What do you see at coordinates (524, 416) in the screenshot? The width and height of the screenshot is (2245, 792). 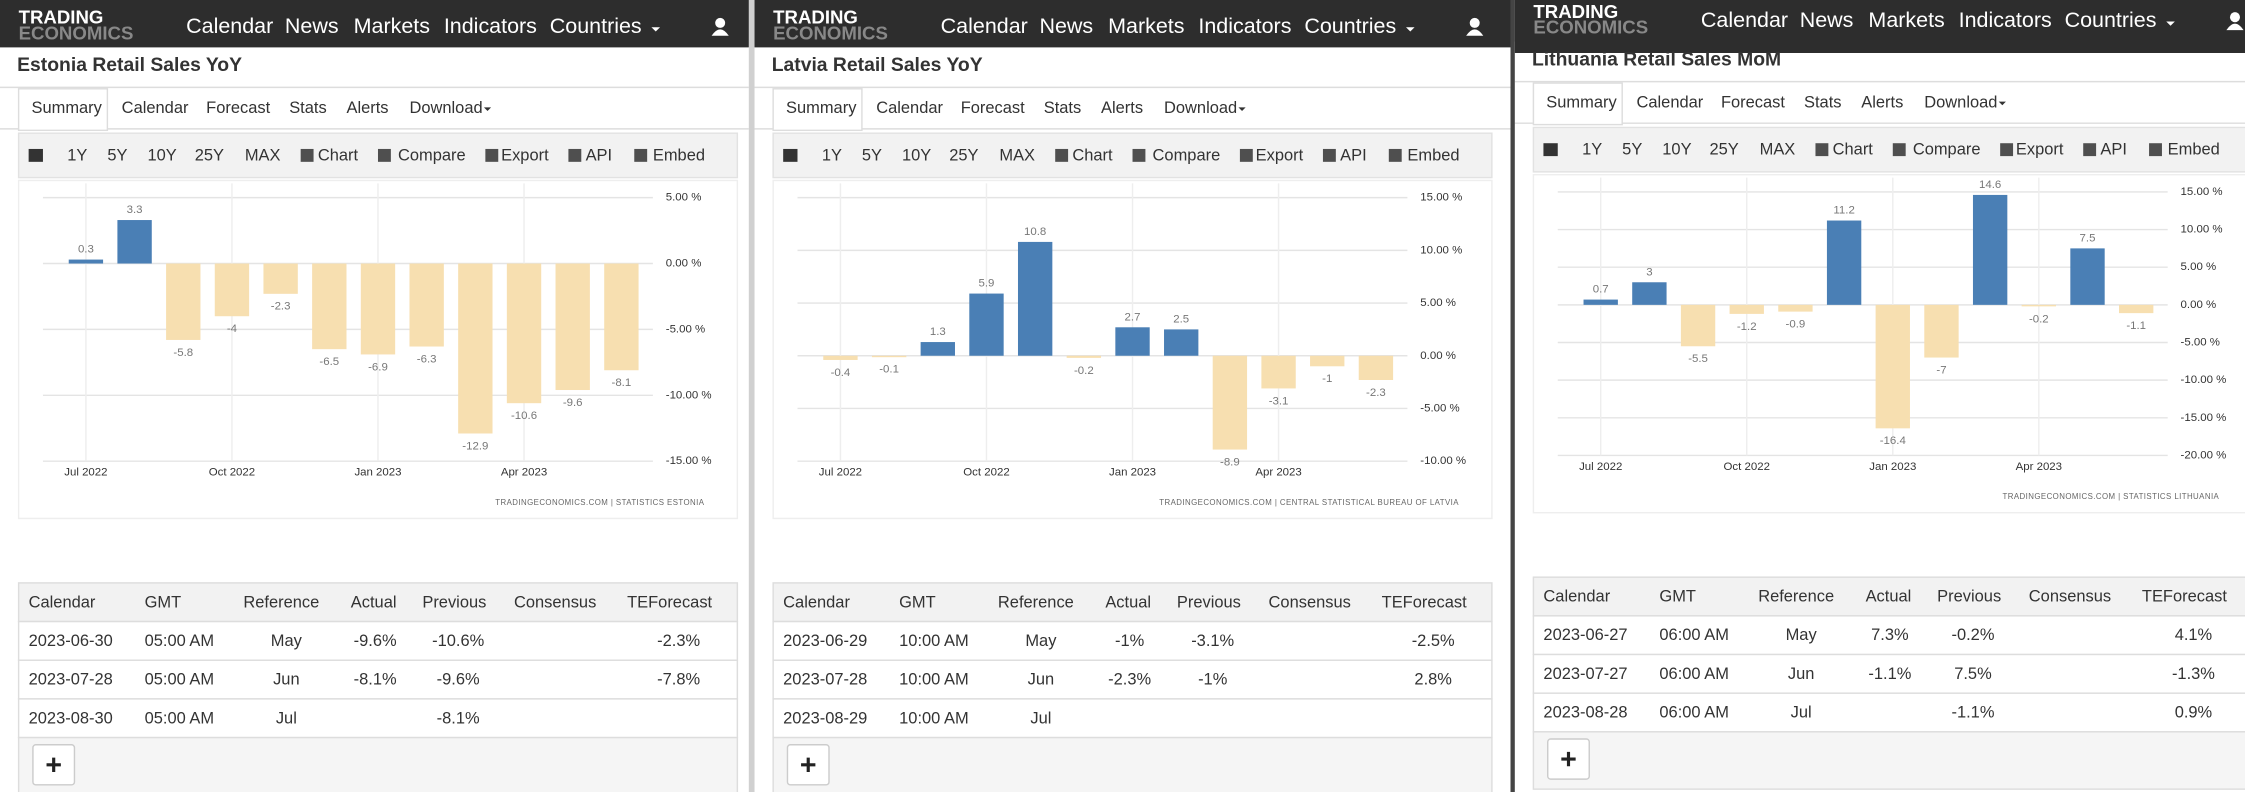 I see `data-label: -10.6` at bounding box center [524, 416].